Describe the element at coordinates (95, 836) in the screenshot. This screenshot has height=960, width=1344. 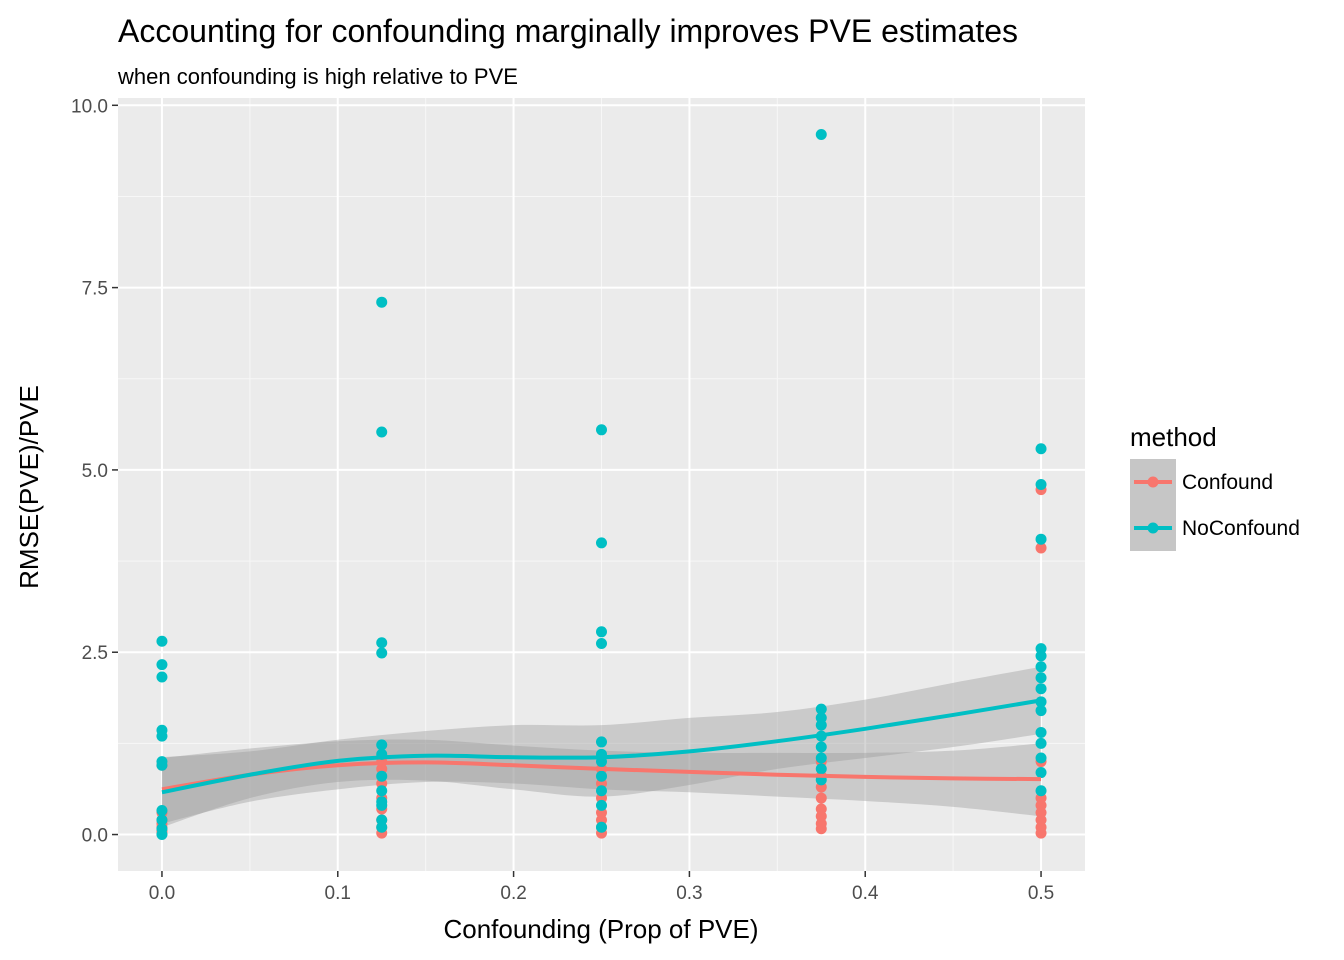
I see `y-tick-label: 0.0` at that location.